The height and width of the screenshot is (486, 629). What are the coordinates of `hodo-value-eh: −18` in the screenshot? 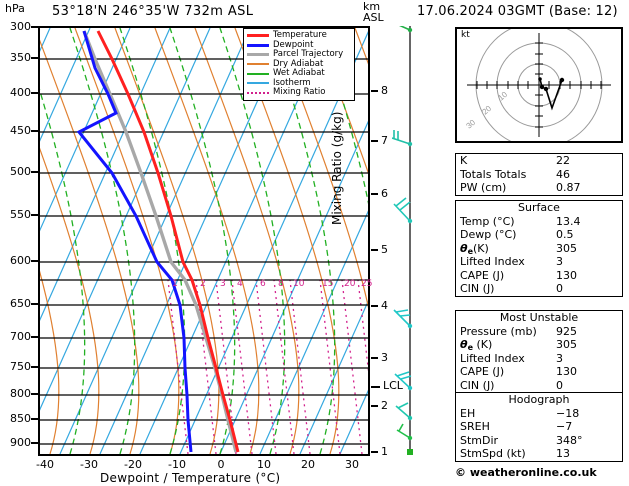 It's located at (568, 413).